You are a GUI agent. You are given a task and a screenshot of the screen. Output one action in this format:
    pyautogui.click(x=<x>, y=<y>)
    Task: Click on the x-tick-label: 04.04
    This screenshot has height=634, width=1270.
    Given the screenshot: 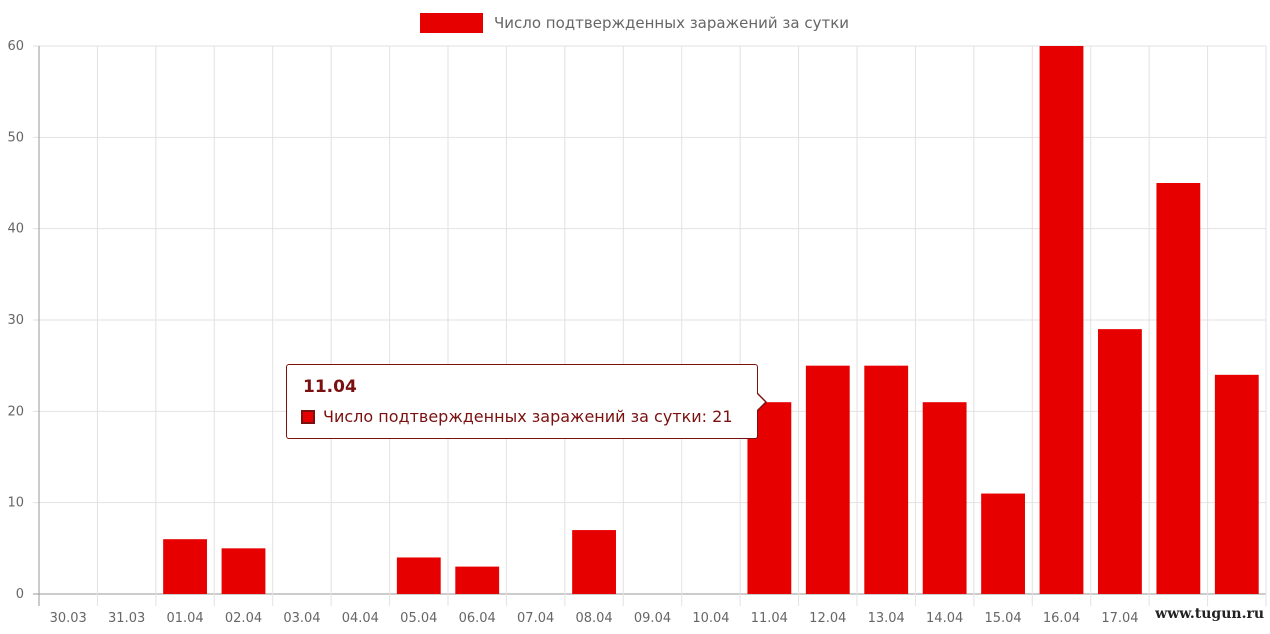 What is the action you would take?
    pyautogui.click(x=360, y=618)
    